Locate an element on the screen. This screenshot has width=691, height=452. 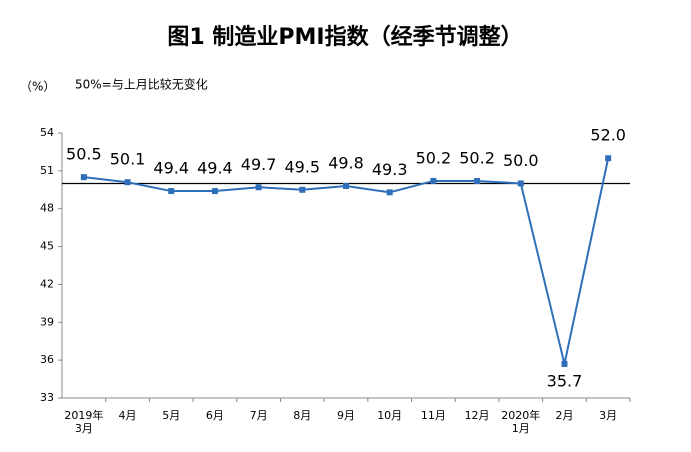
y-tick-label: 42 is located at coordinates (47, 283).